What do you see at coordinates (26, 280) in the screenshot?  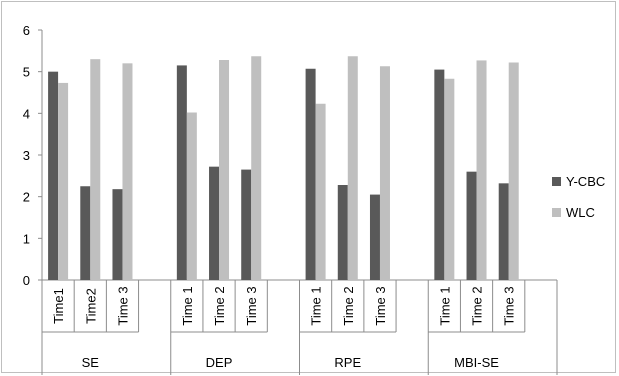 I see `y-tick-label: 0` at bounding box center [26, 280].